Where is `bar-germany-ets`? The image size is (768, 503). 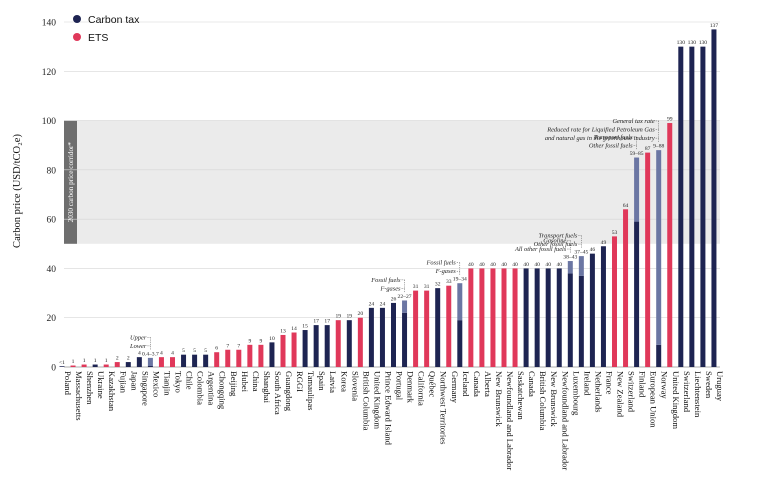
bar-germany-ets is located at coordinates (449, 326).